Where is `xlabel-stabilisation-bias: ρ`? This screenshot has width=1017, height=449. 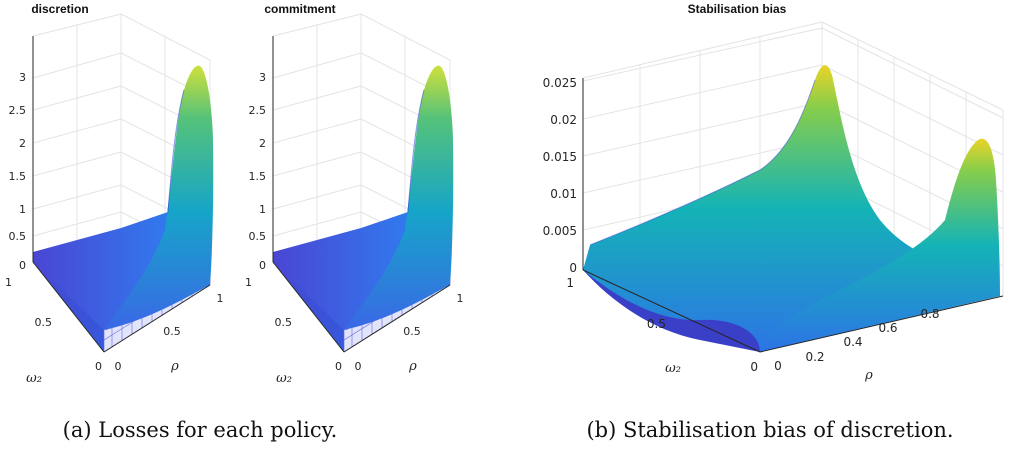
xlabel-stabilisation-bias: ρ is located at coordinates (868, 375).